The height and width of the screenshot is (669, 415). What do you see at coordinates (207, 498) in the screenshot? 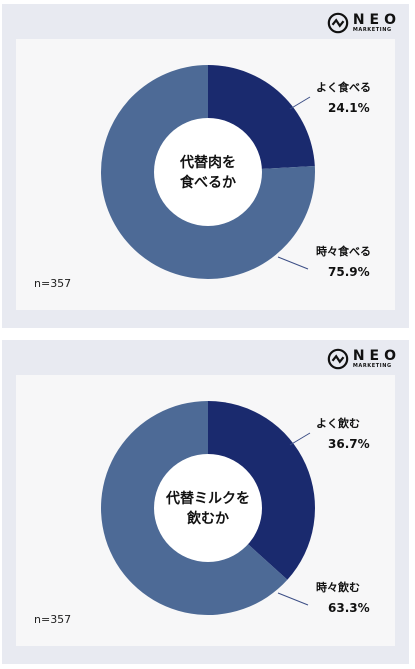
I see `center-label-line-1: 代替ミルクを` at bounding box center [207, 498].